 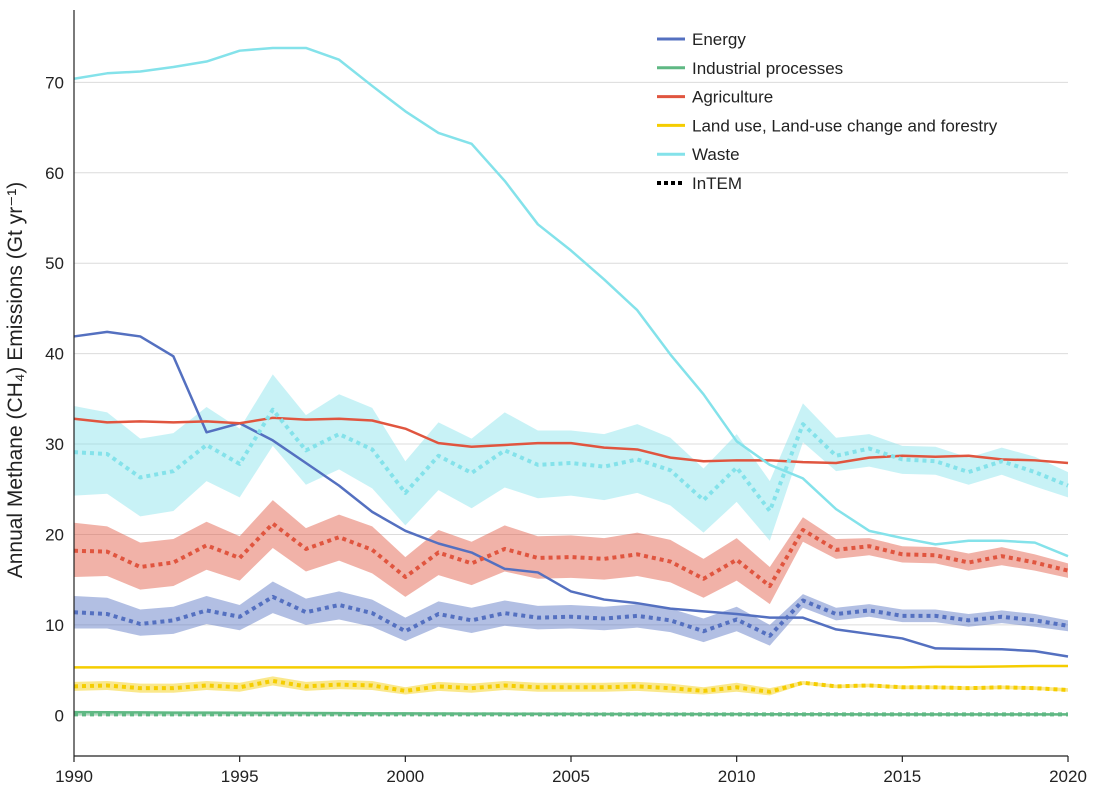 What do you see at coordinates (716, 154) in the screenshot?
I see `legend-label-waste: Waste` at bounding box center [716, 154].